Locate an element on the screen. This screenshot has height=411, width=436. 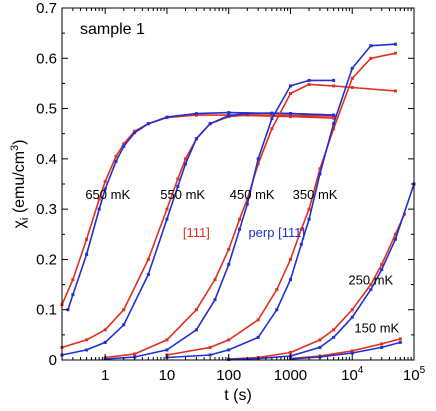
y-axis-label: χi (emu/cm3) is located at coordinates (20, 184).